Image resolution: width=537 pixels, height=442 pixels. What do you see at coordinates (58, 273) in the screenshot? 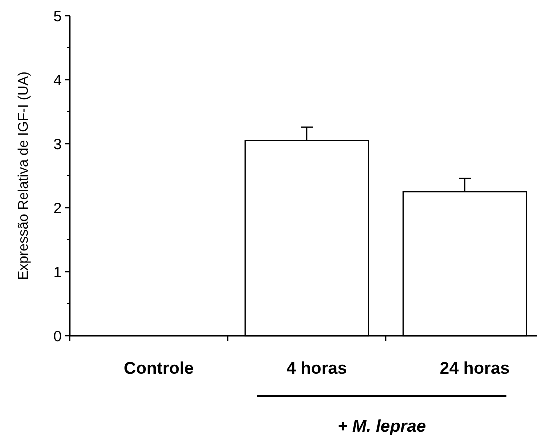
I see `y-tick-label: 1` at bounding box center [58, 273].